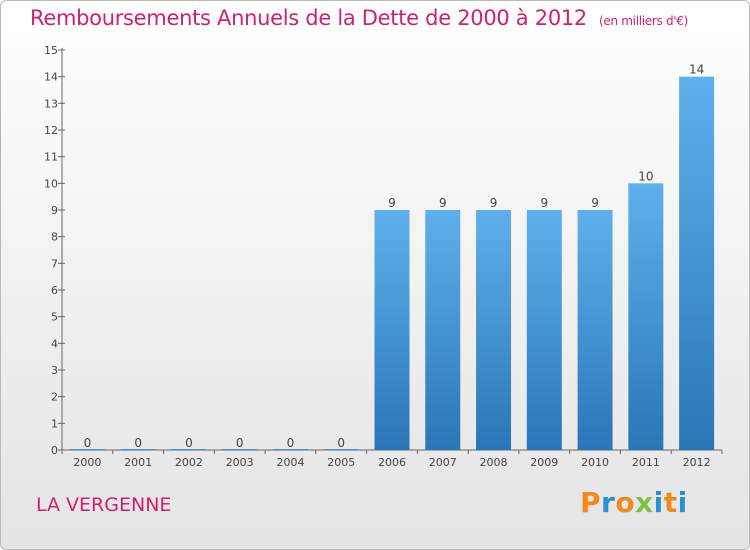 The width and height of the screenshot is (750, 550). What do you see at coordinates (240, 462) in the screenshot?
I see `x-tick-label: 2003` at bounding box center [240, 462].